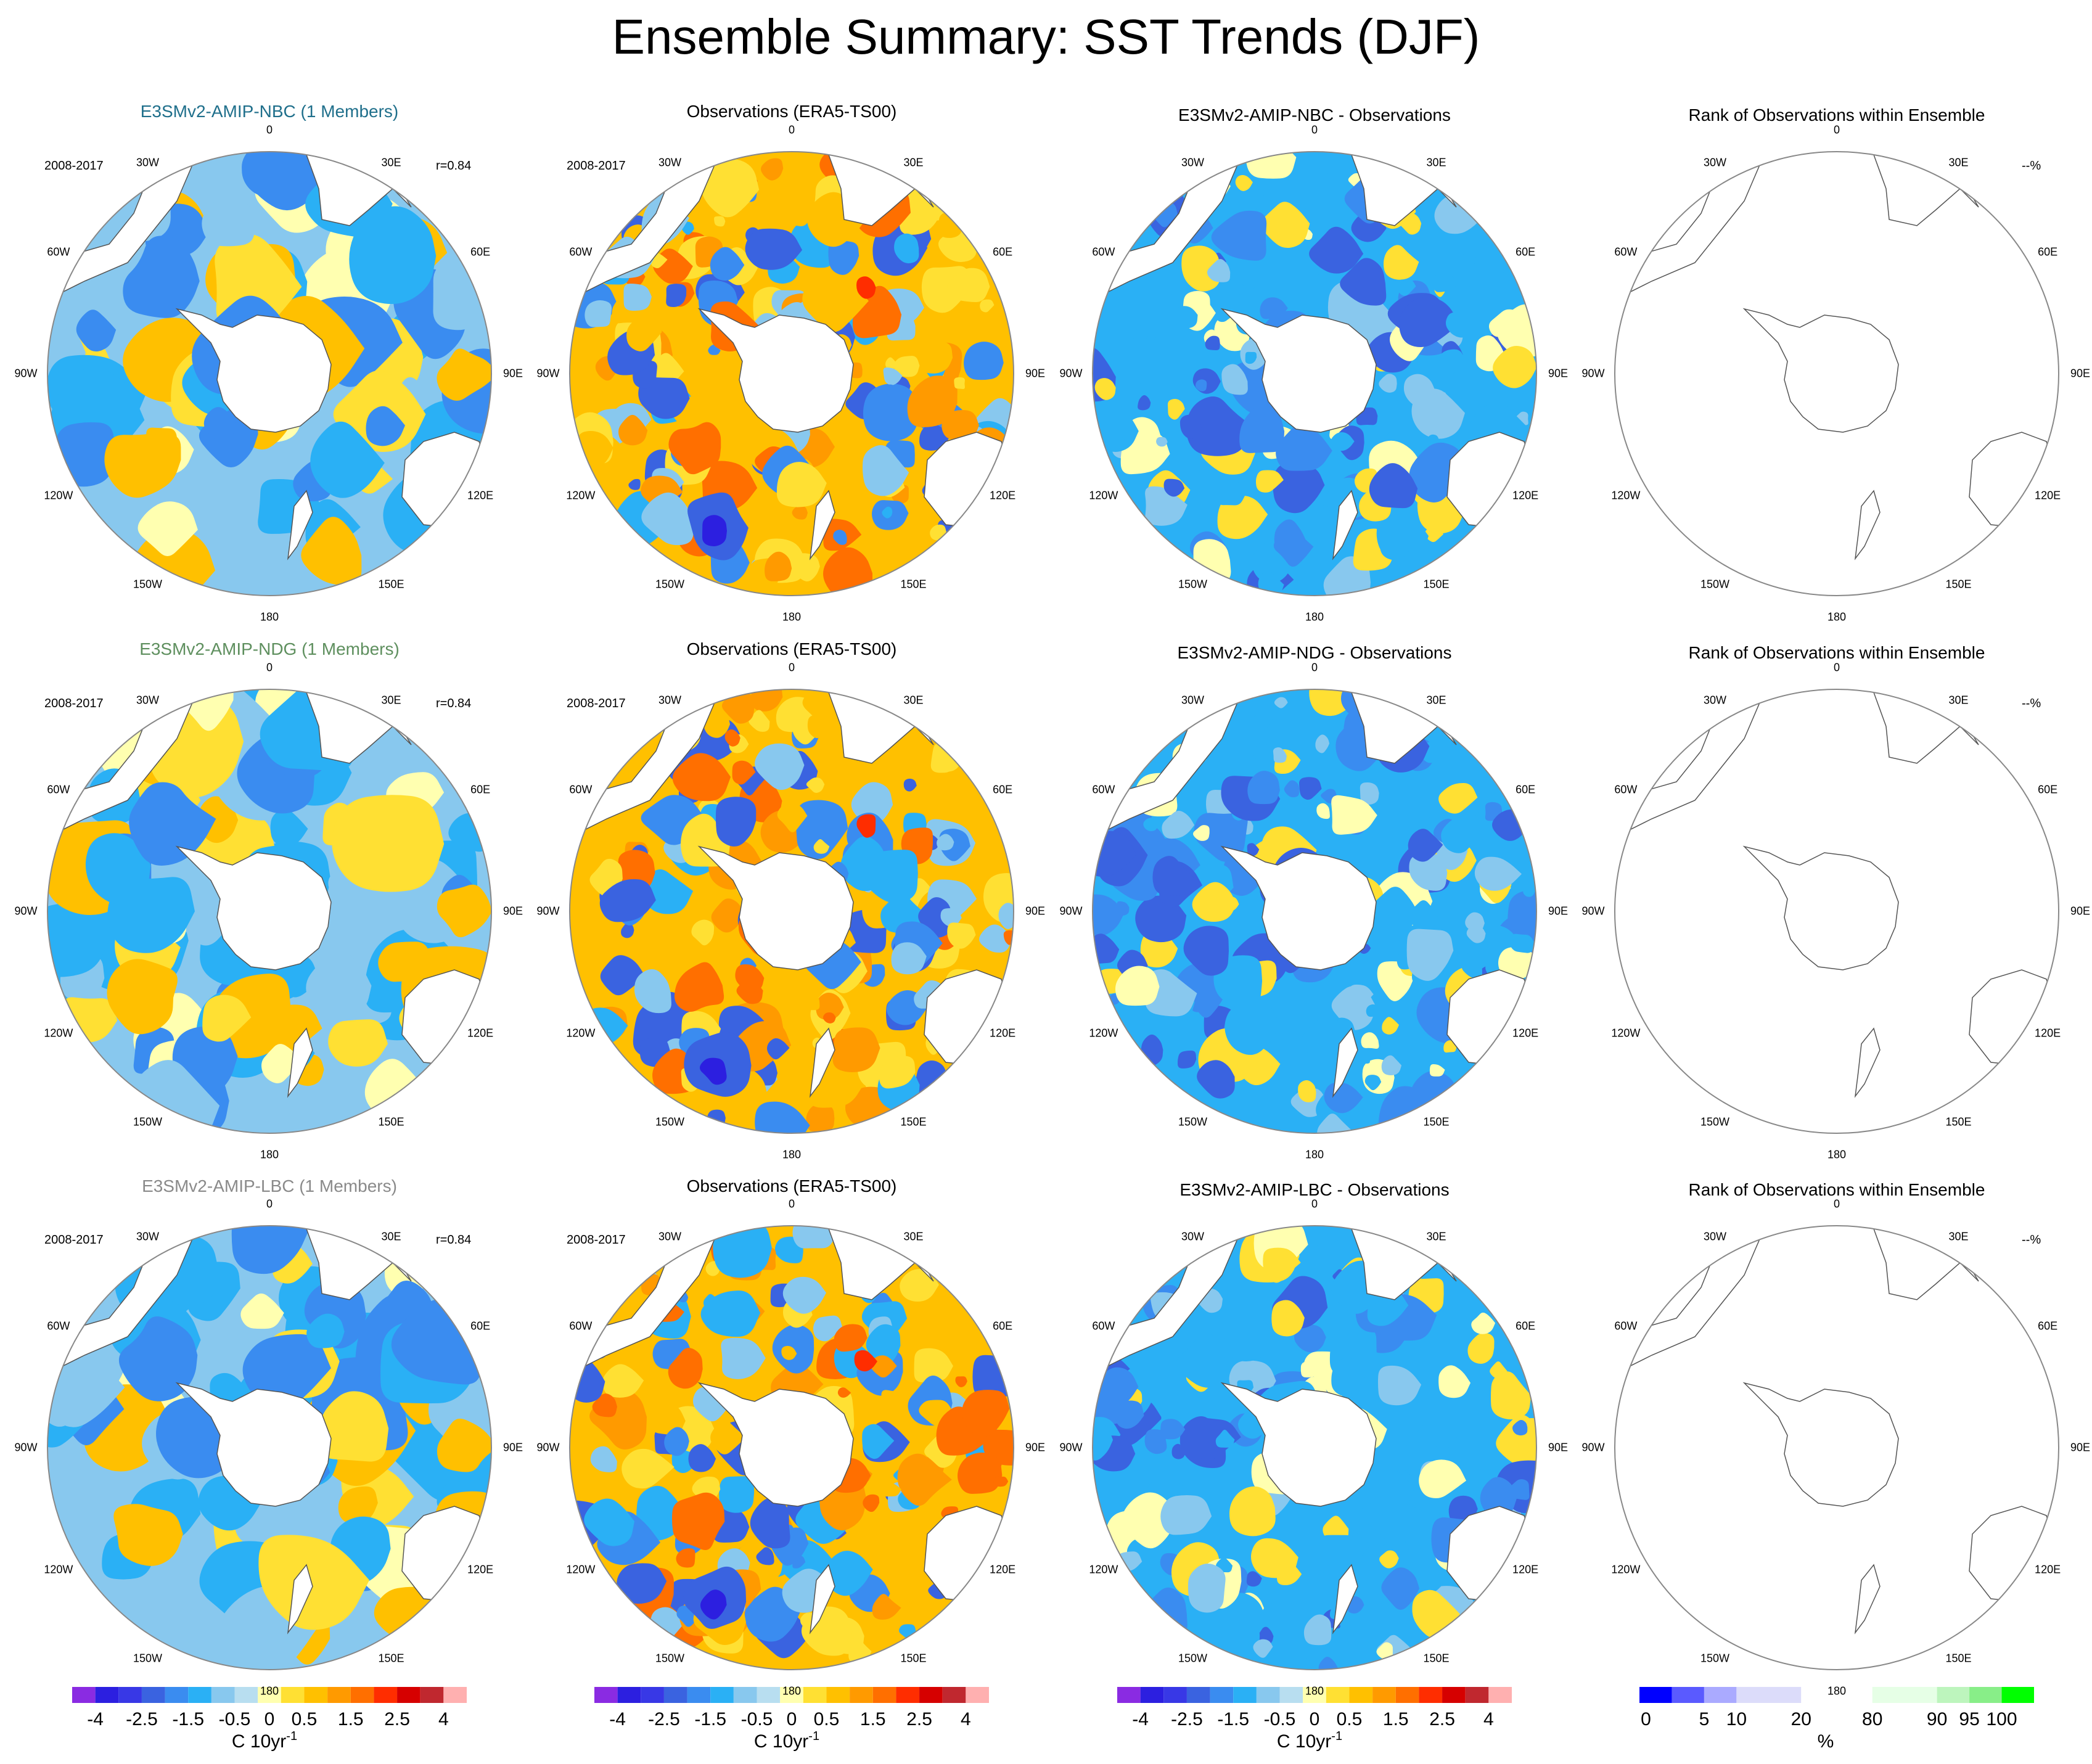 This screenshot has height=1764, width=2092. Describe the element at coordinates (269, 1186) in the screenshot. I see `panel-title: E3SMv2-AMIP-LBC (1 Members)` at that location.